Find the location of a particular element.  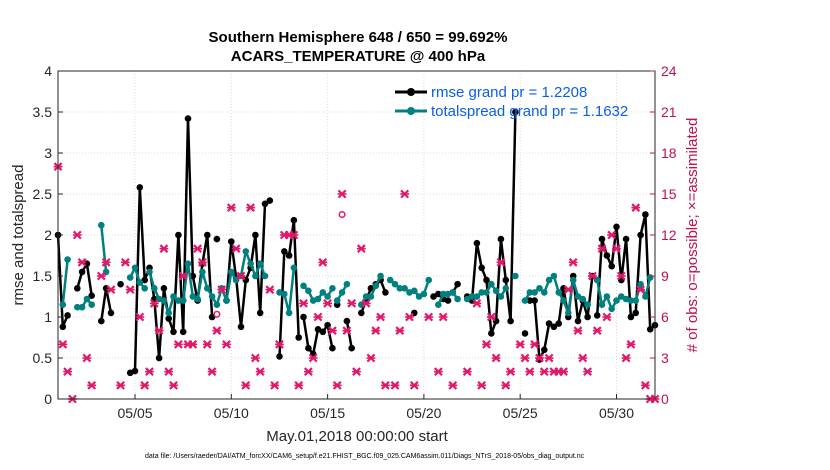

y-tick-label: 3 is located at coordinates (48, 153).